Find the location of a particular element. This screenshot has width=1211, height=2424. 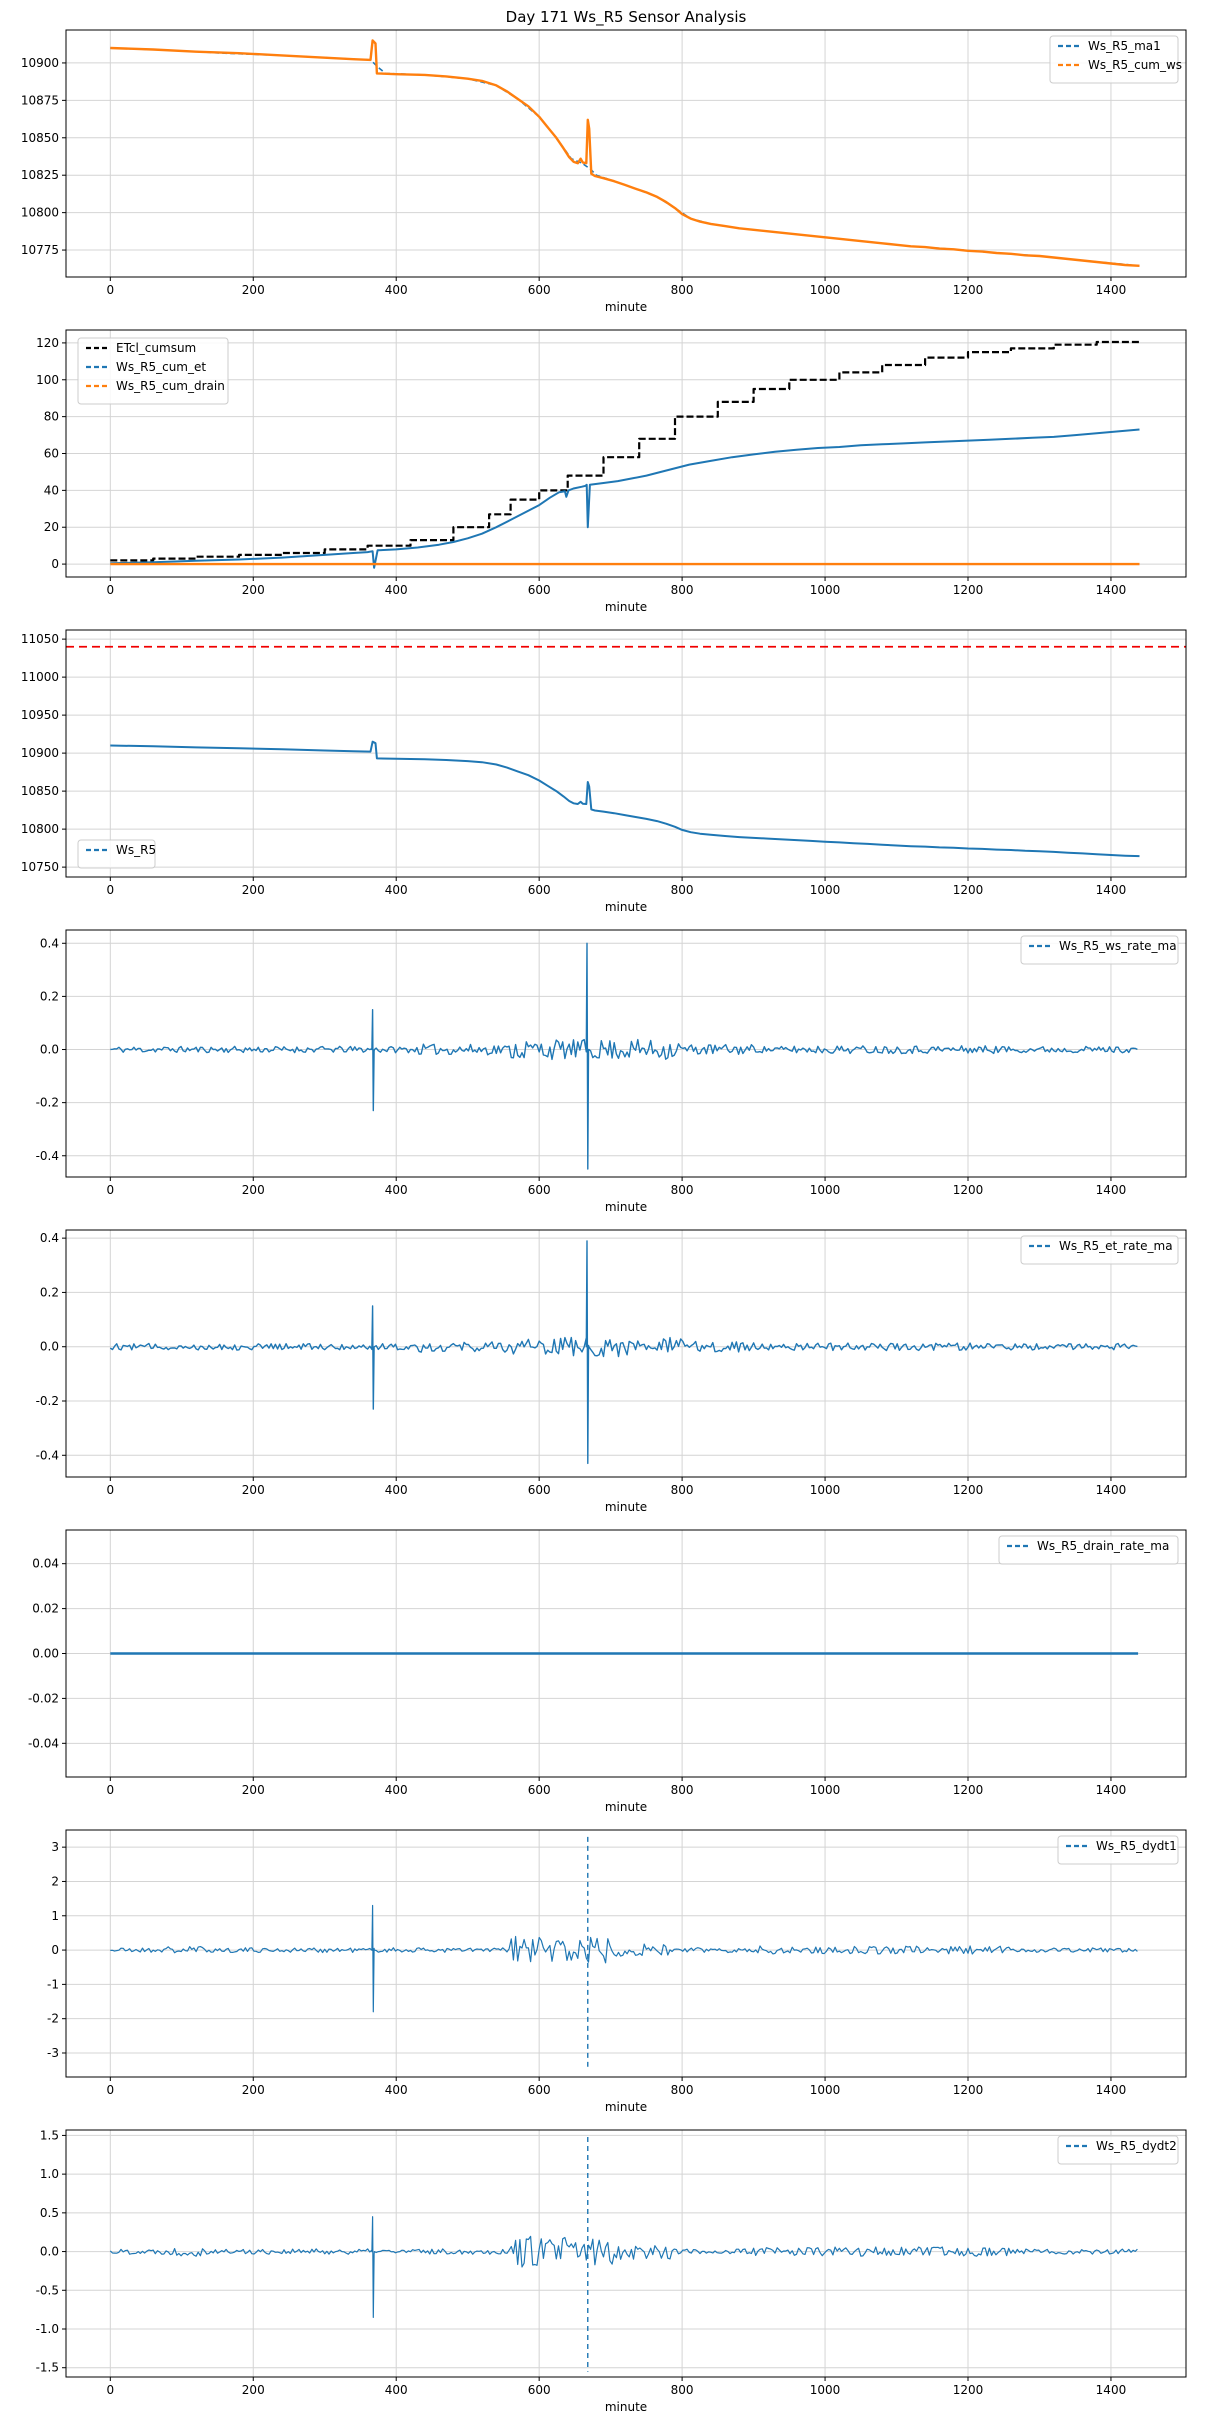

y-tick-label: 10825 is located at coordinates (40, 175).